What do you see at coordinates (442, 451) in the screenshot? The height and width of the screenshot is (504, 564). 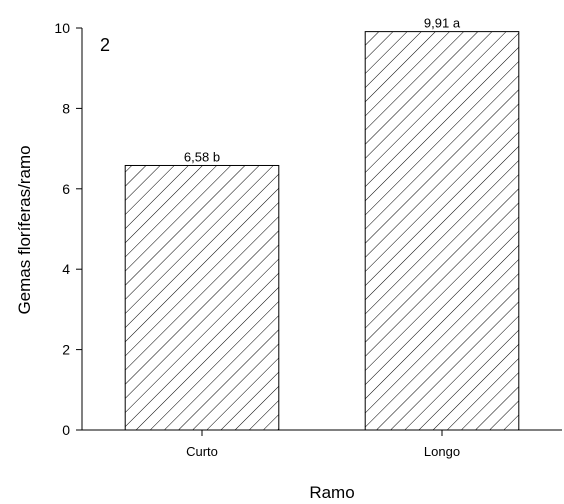 I see `x-tick-label: Longo` at bounding box center [442, 451].